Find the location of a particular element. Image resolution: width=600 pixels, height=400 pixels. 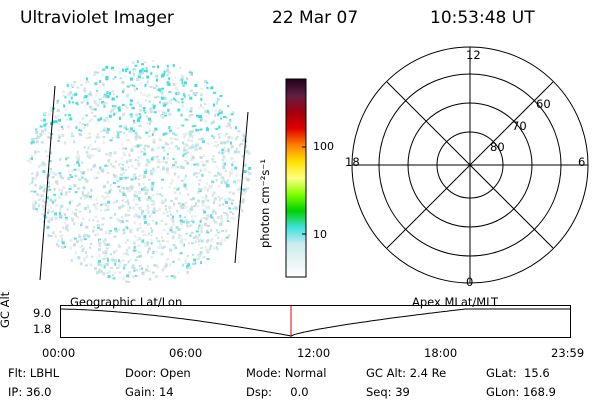

gc-altitude-curve is located at coordinates (315, 322).